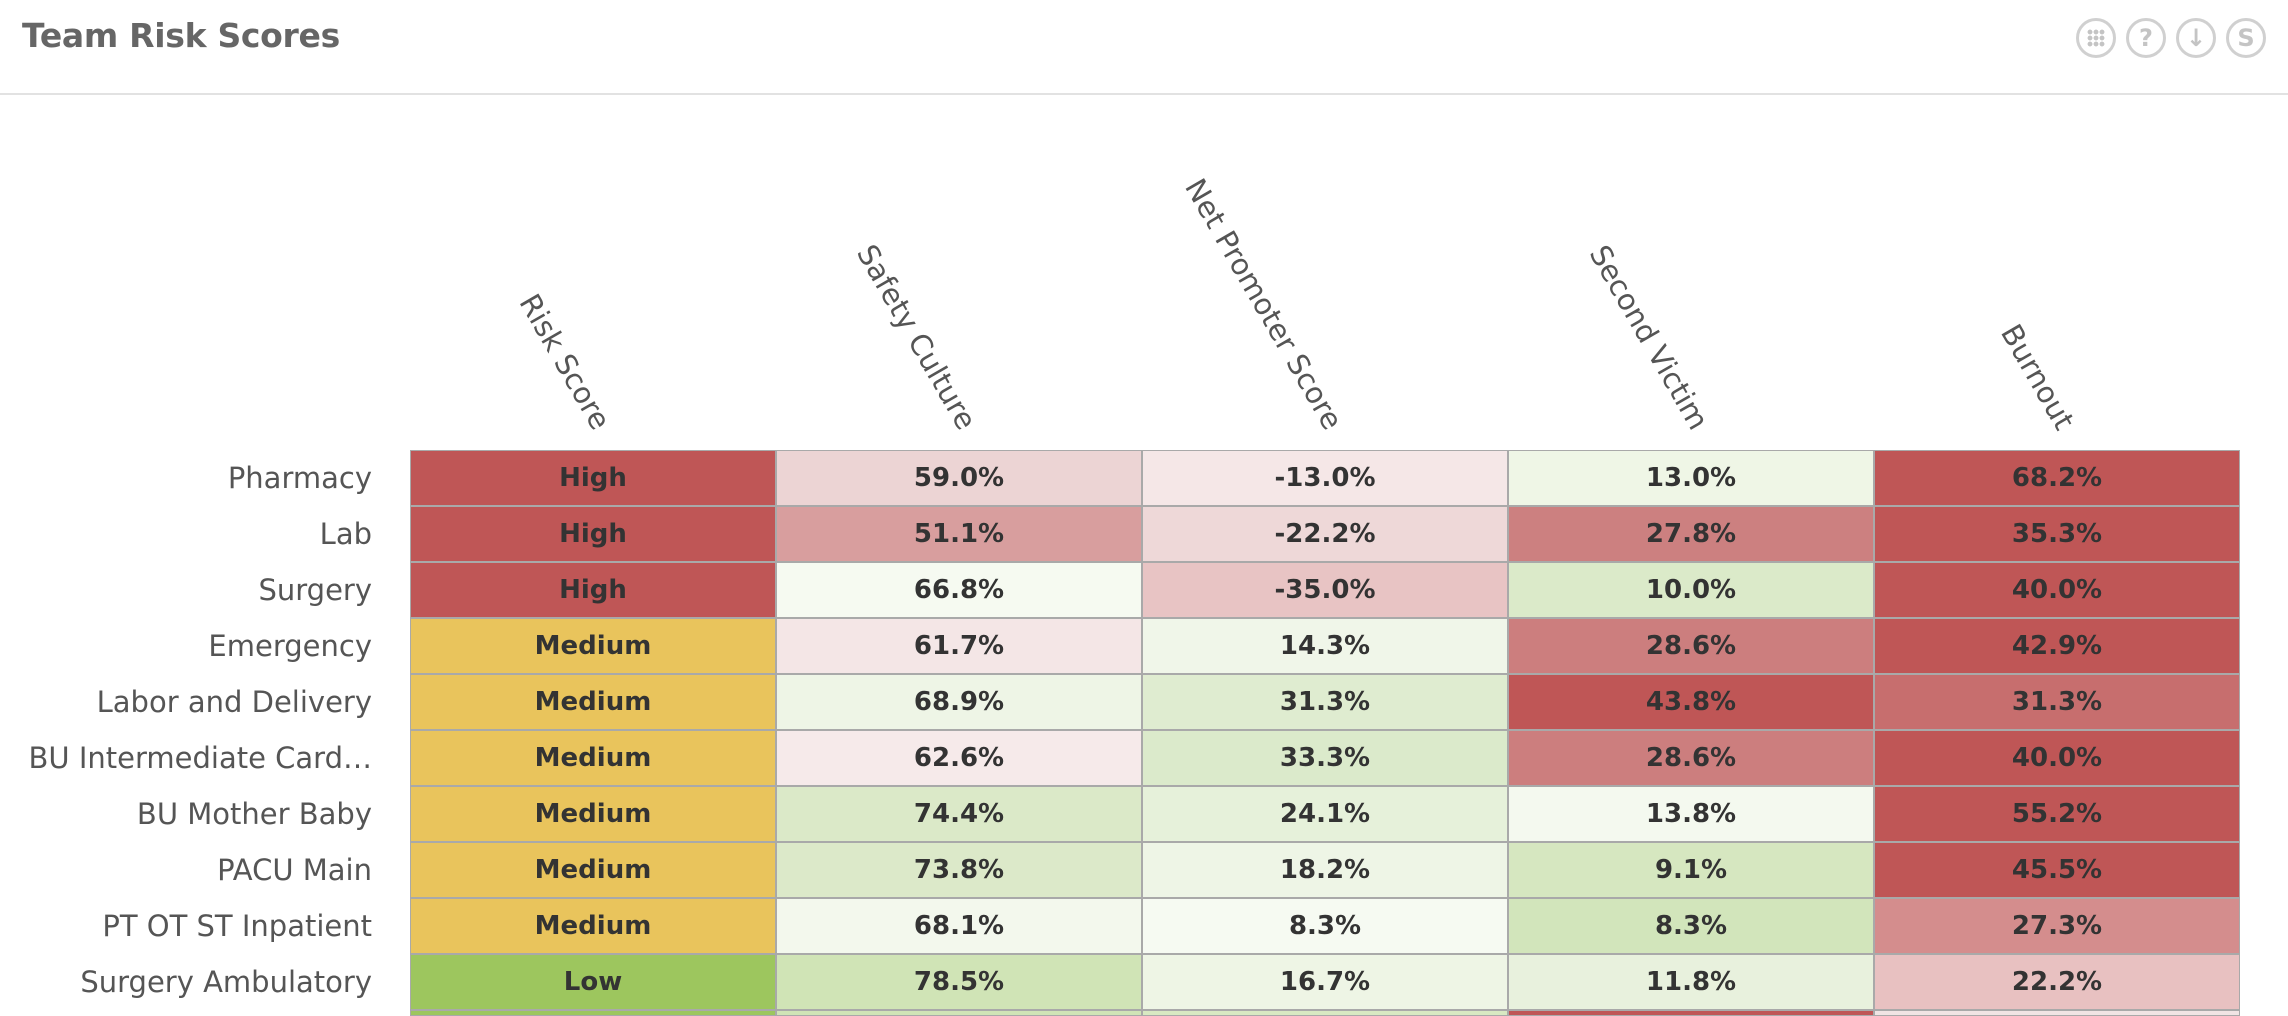 The height and width of the screenshot is (1016, 2288). Describe the element at coordinates (1325, 646) in the screenshot. I see `heatmap-cell: 14.3%` at that location.